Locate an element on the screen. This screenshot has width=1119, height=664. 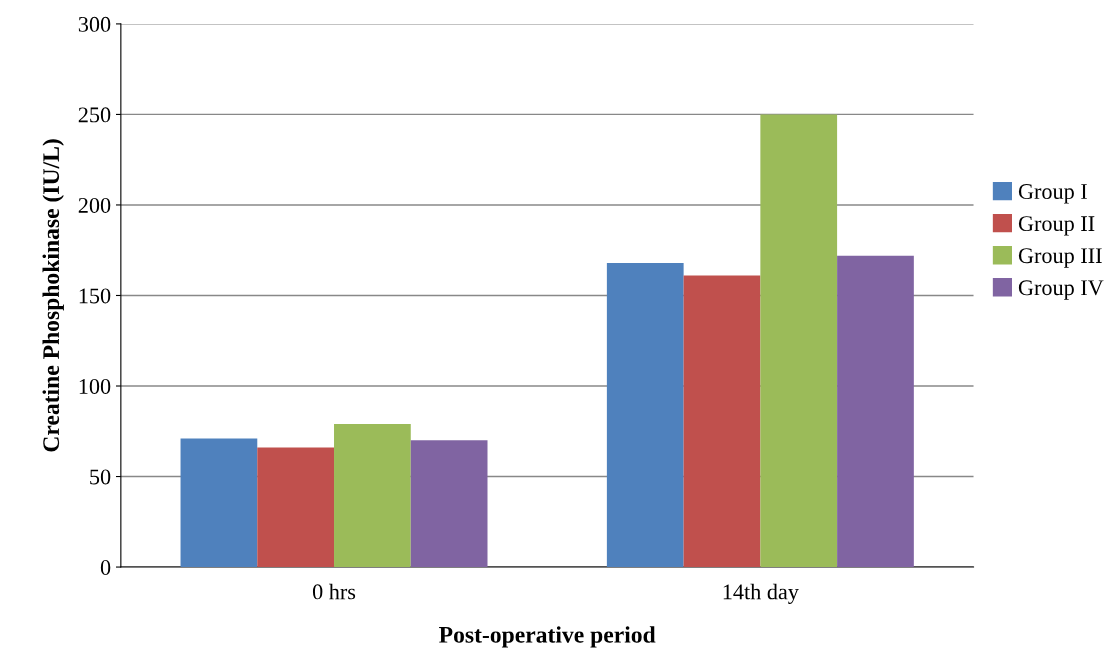
legend-label: Group III is located at coordinates (1060, 258).